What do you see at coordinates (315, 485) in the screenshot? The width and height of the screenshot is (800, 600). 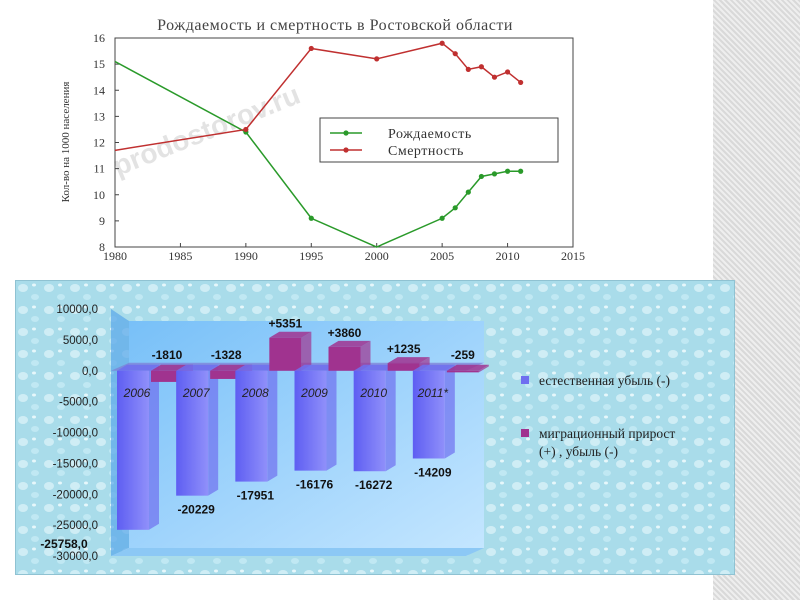 I see `data-label: -16176` at bounding box center [315, 485].